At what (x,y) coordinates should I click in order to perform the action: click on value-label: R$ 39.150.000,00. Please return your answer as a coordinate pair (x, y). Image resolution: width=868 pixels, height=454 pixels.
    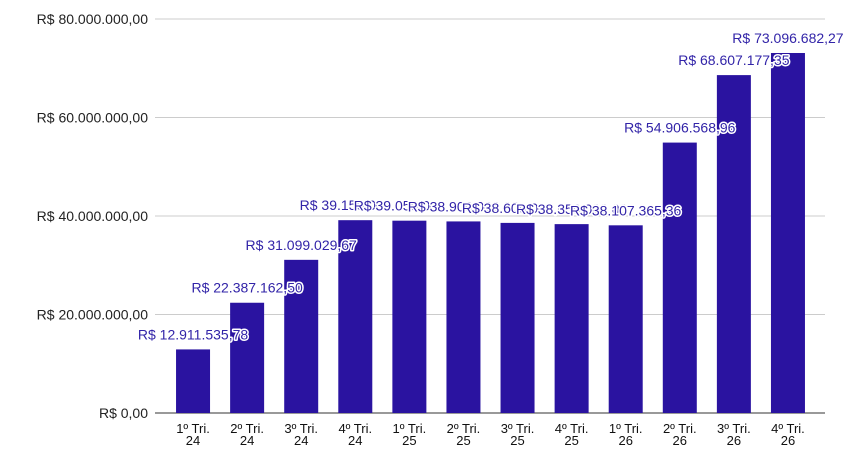
    Looking at the image, I should click on (356, 205).